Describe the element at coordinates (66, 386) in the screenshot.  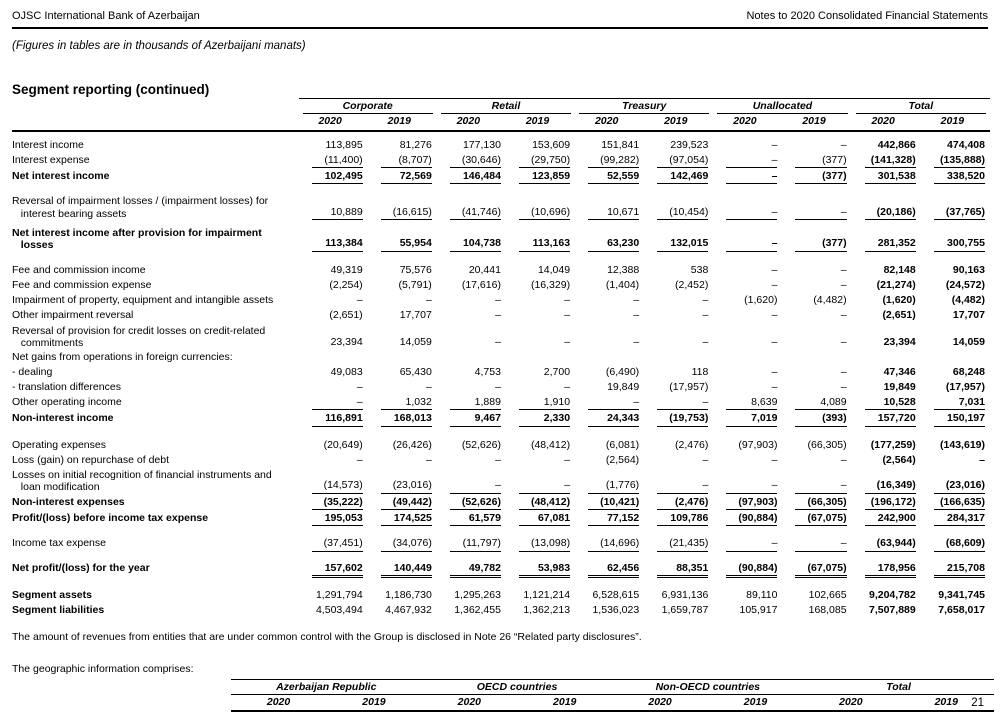
I see `row-label: - translation differences` at that location.